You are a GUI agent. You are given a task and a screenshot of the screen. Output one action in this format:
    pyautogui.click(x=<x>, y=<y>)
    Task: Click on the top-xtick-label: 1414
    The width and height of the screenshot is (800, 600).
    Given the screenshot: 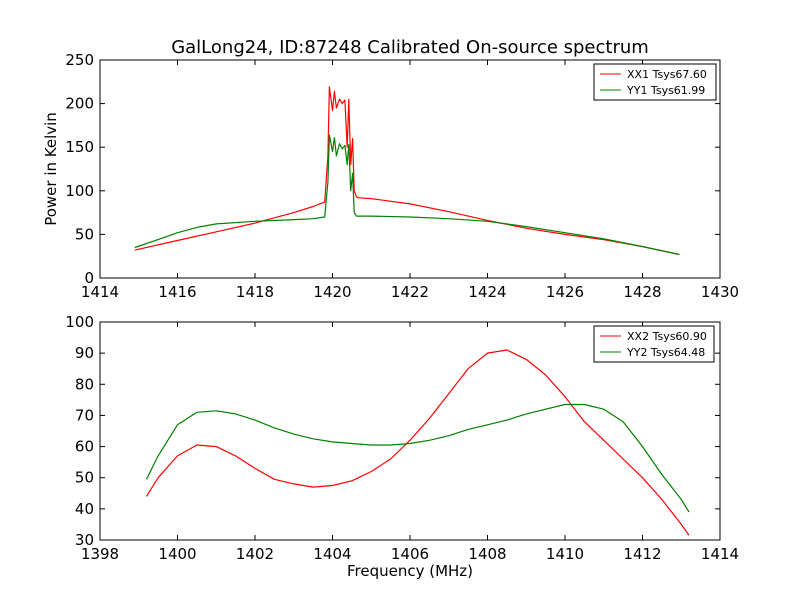 What is the action you would take?
    pyautogui.click(x=100, y=292)
    